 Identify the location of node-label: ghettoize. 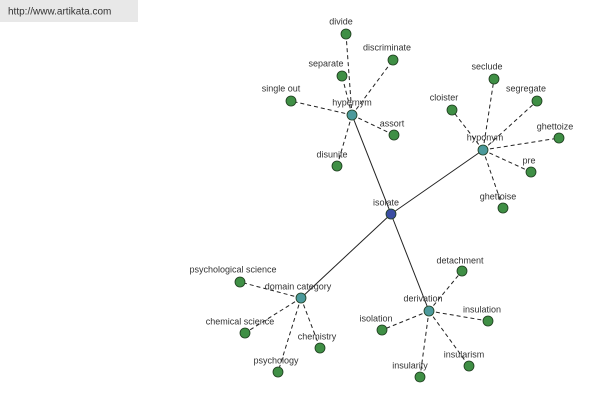
(555, 126).